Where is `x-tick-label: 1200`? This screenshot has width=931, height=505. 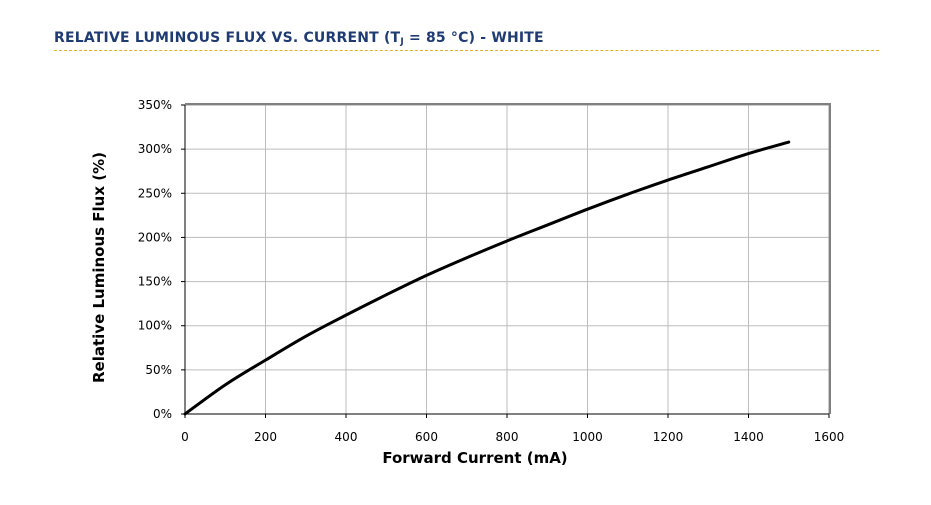 x-tick-label: 1200 is located at coordinates (668, 437).